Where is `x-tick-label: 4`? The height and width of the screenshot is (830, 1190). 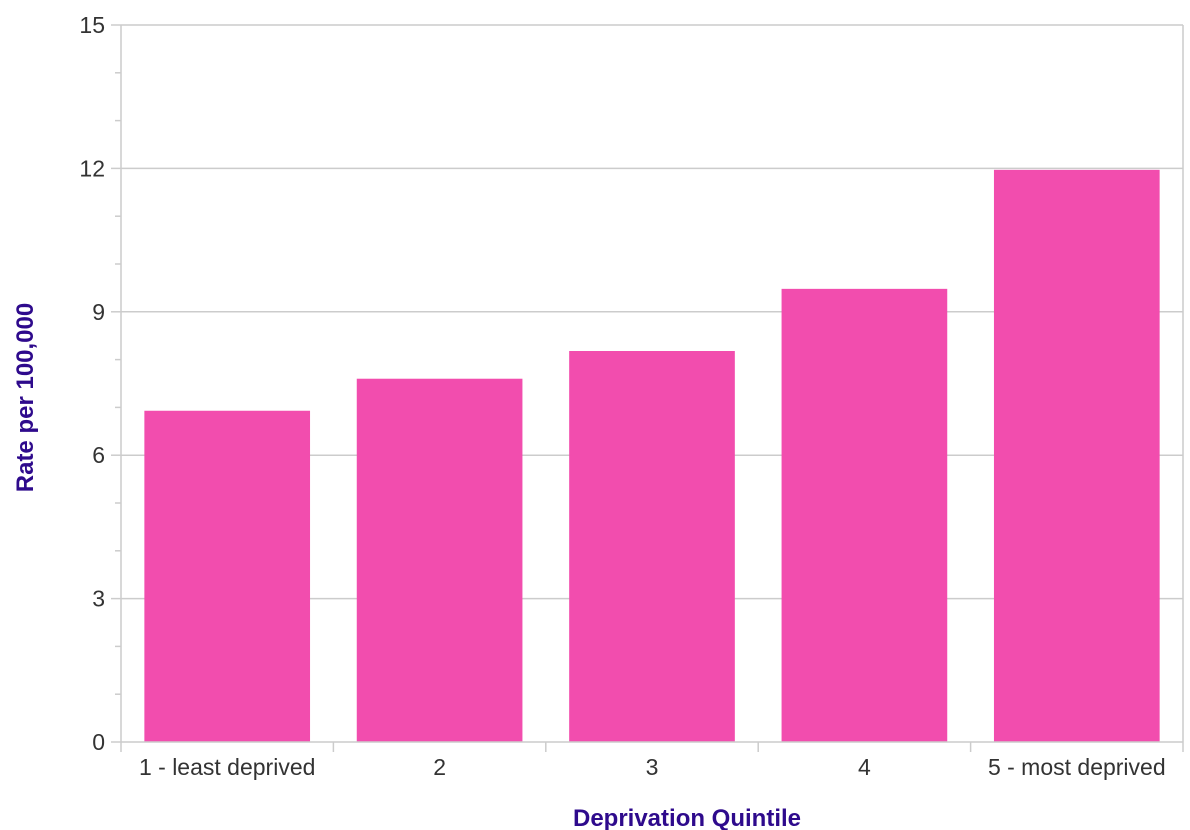
x-tick-label: 4 is located at coordinates (864, 767).